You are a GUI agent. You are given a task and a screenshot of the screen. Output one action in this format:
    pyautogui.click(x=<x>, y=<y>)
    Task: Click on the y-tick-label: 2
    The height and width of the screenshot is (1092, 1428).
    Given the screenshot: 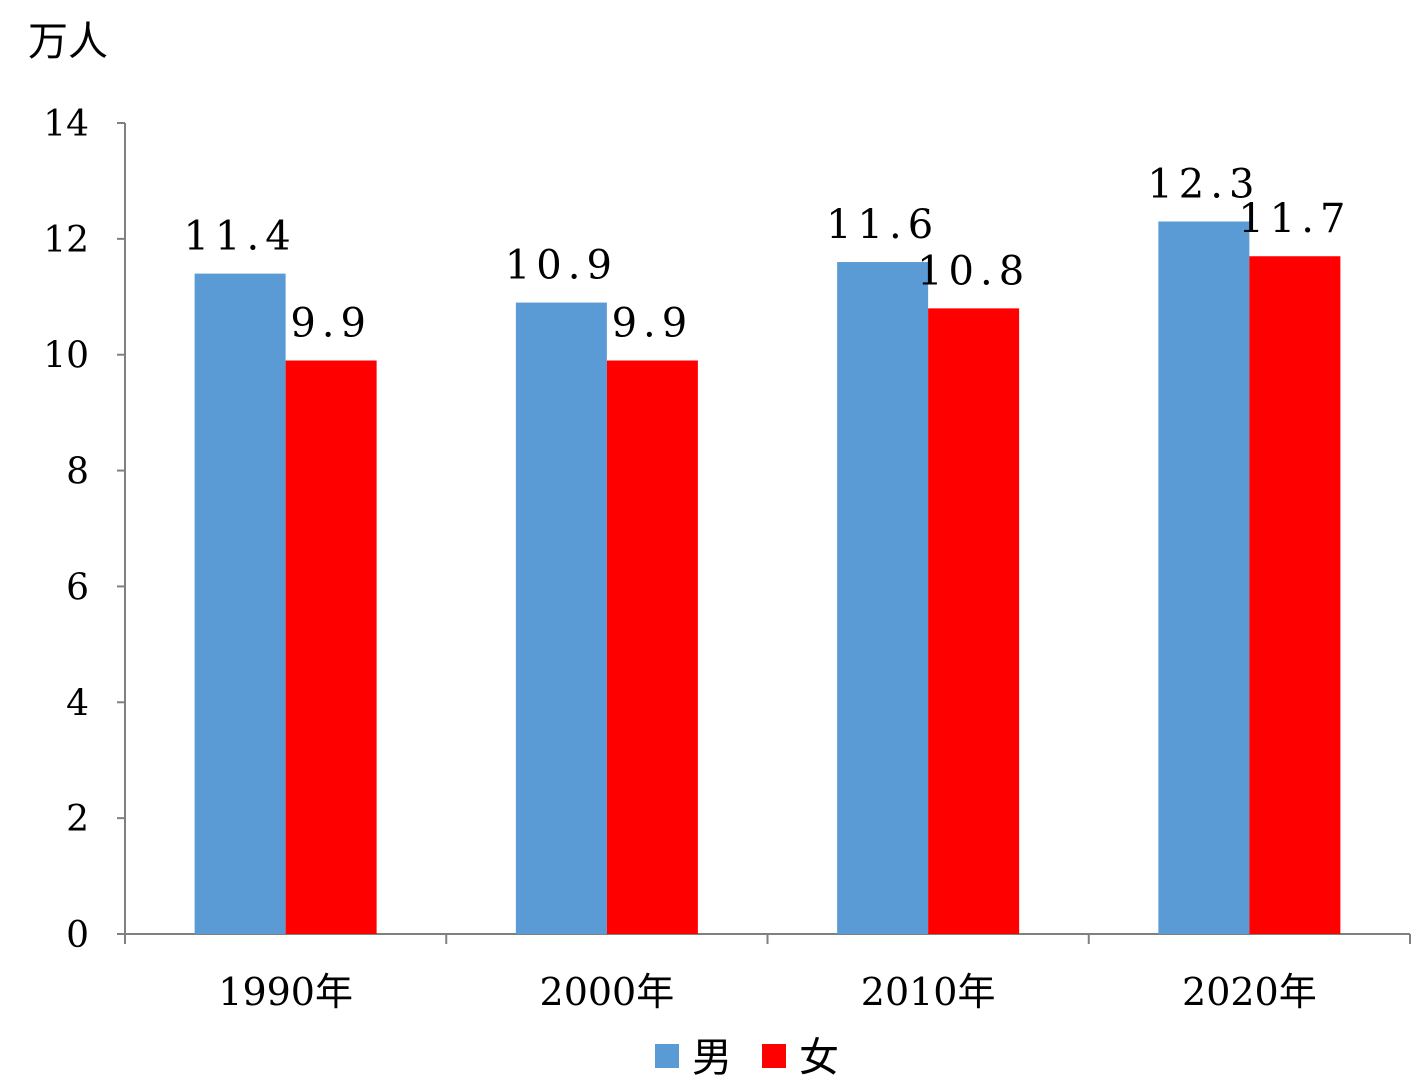 What is the action you would take?
    pyautogui.click(x=77, y=819)
    